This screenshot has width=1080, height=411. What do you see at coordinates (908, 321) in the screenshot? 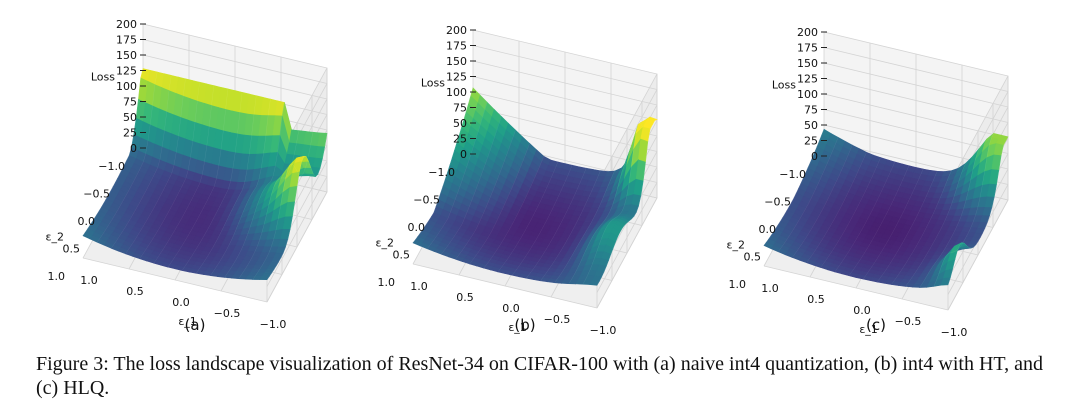
I see `x-tick-label: −0.5` at bounding box center [908, 321].